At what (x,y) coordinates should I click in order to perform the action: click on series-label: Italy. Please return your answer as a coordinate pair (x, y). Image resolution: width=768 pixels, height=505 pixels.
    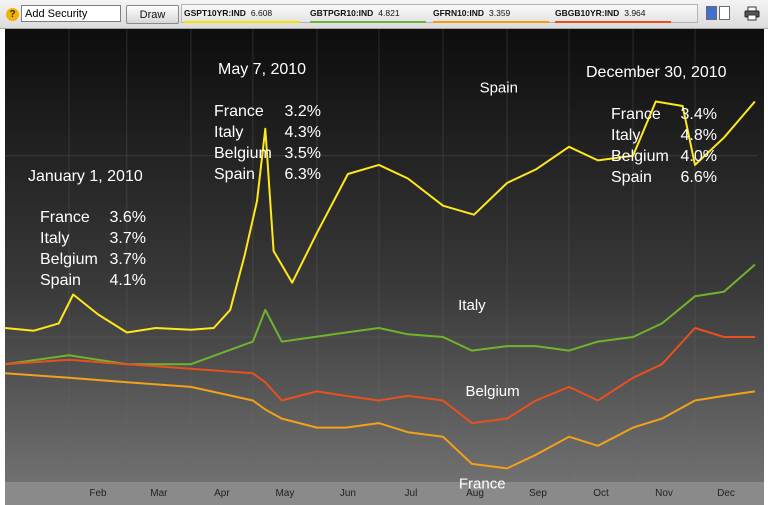
    Looking at the image, I should click on (472, 305).